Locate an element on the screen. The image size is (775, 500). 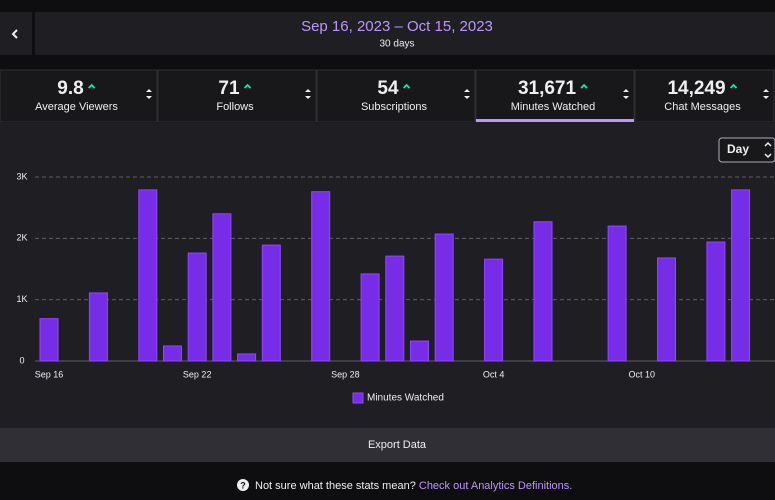
back-icon is located at coordinates (14, 34).